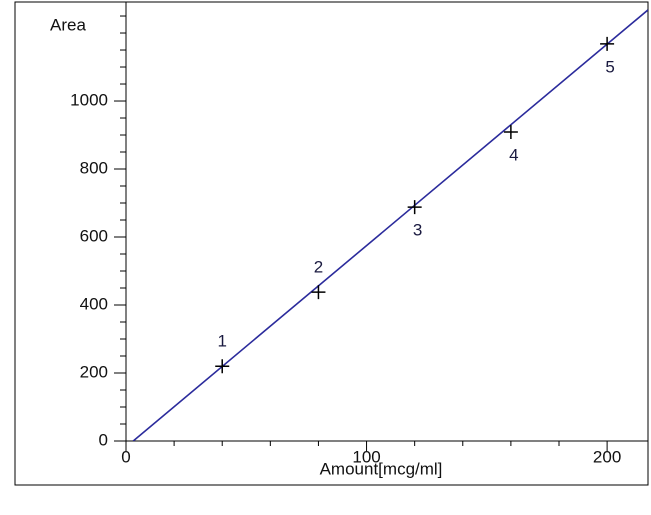  What do you see at coordinates (221, 341) in the screenshot?
I see `point-label: 1` at bounding box center [221, 341].